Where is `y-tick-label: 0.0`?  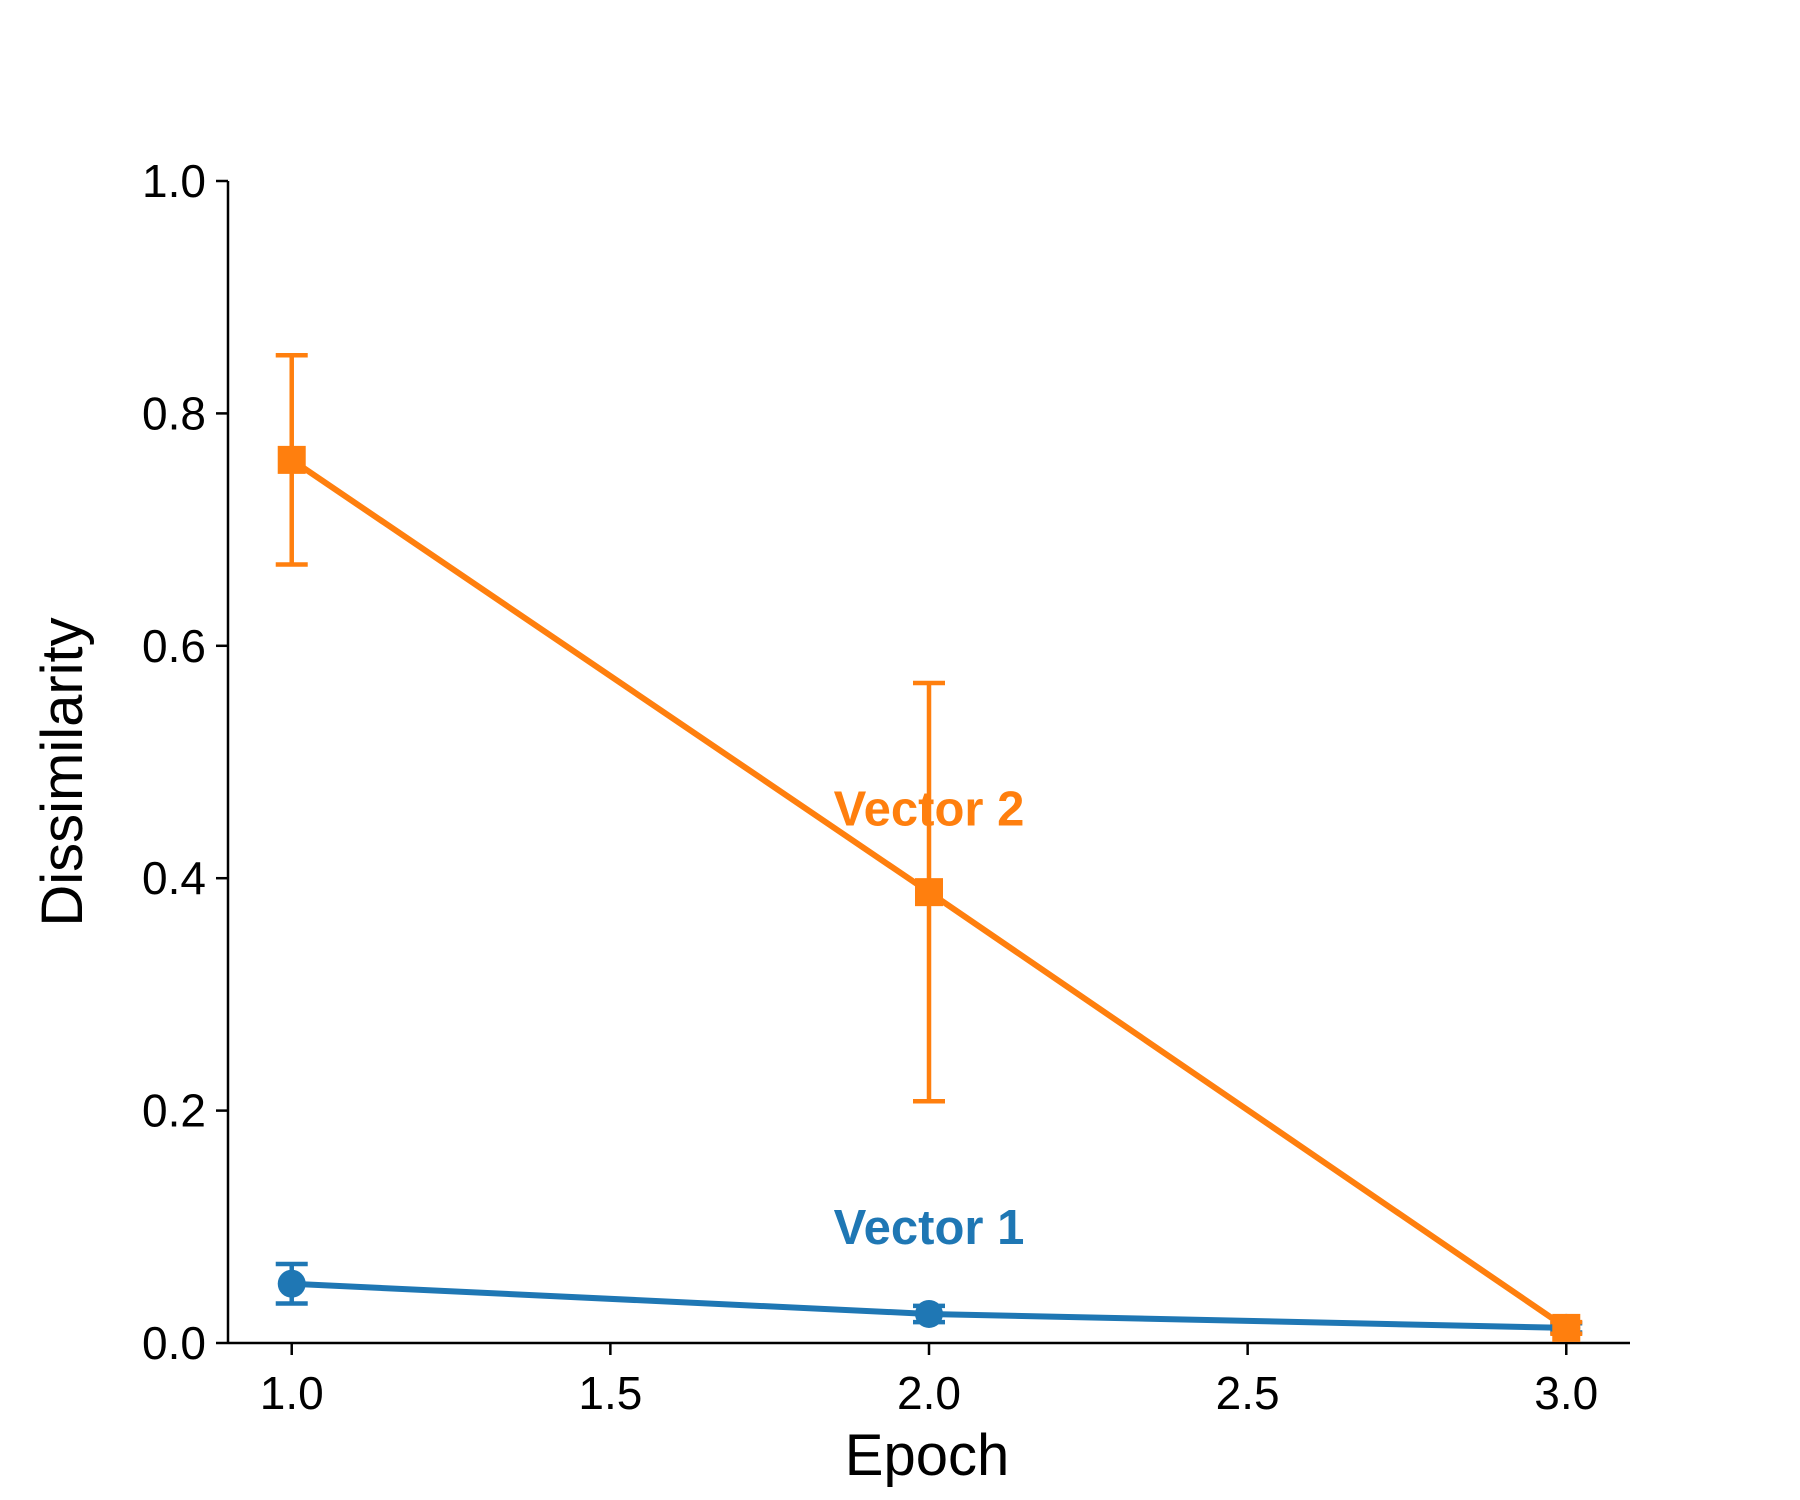
y-tick-label: 0.0 is located at coordinates (174, 1343).